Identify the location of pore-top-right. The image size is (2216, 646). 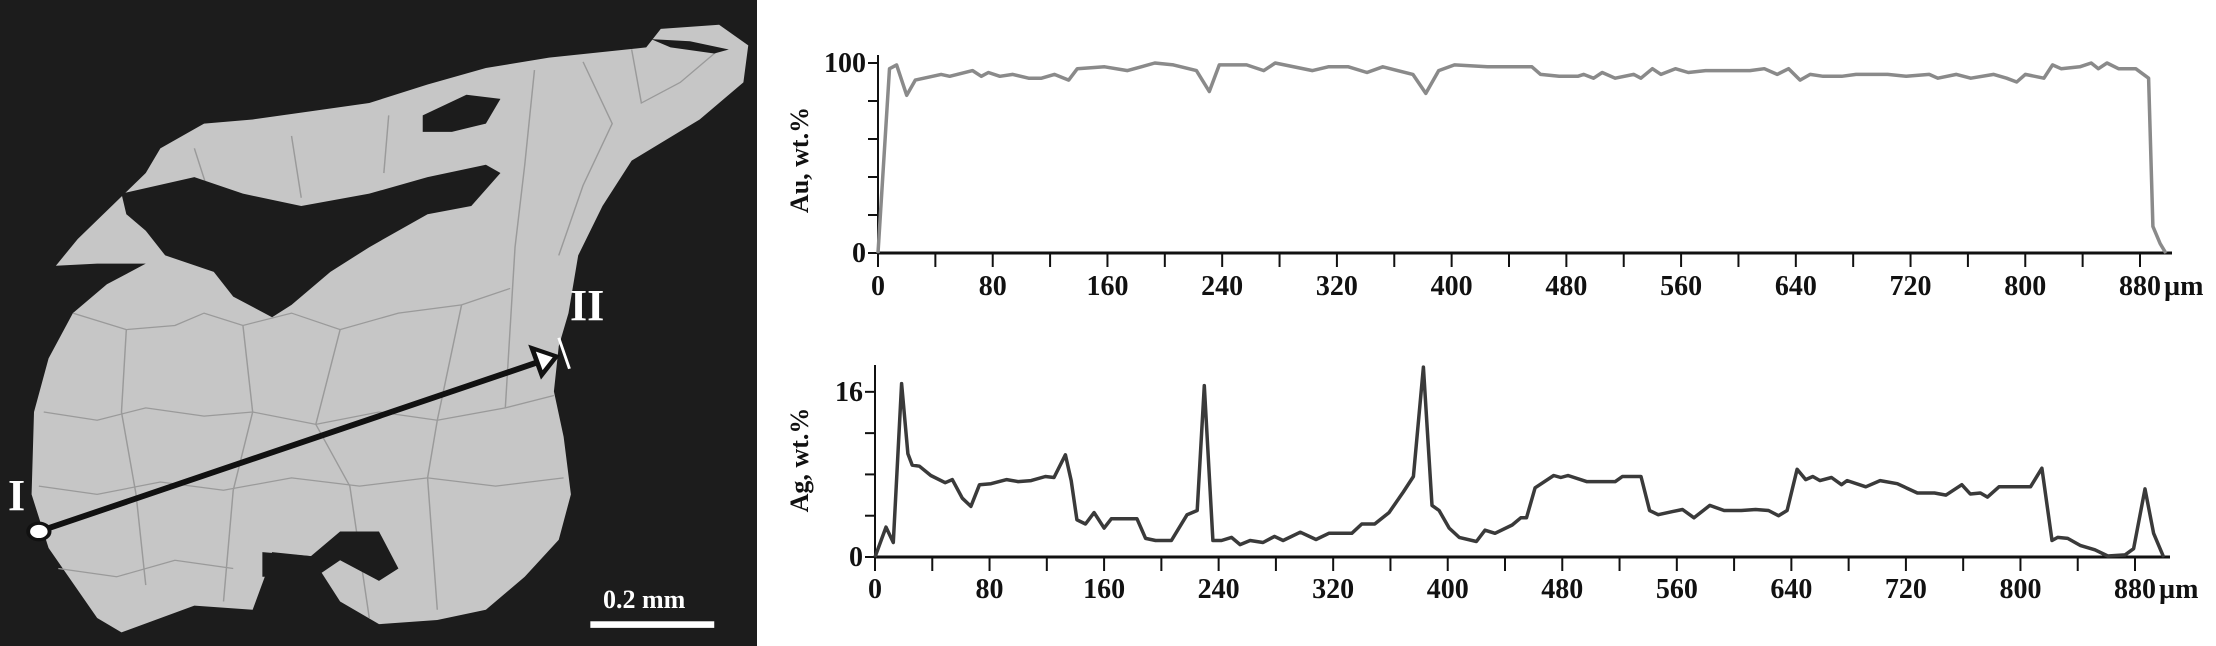
(690, 46).